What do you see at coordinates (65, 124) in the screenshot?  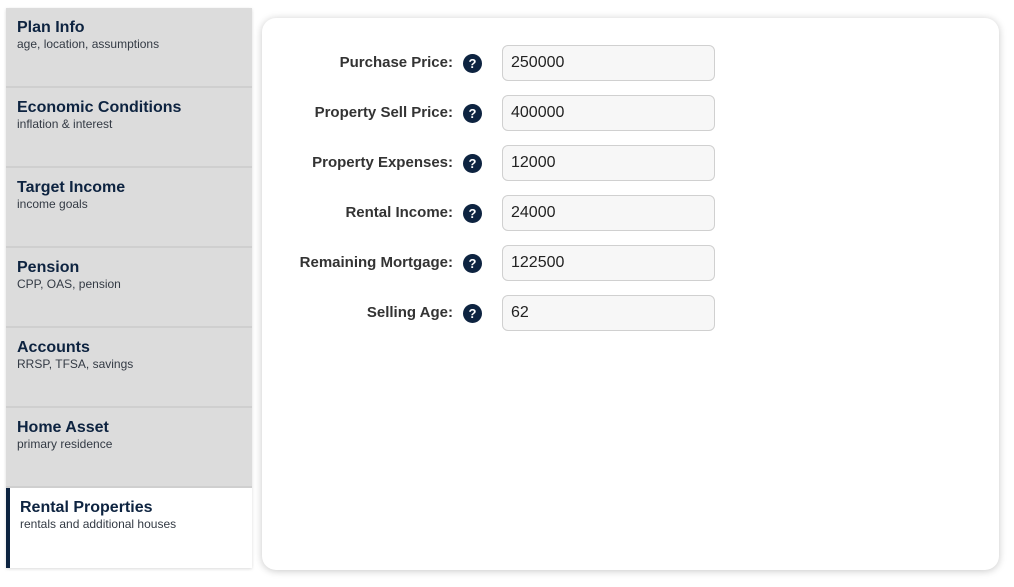 I see `nav-subtitle: inflation & interest` at bounding box center [65, 124].